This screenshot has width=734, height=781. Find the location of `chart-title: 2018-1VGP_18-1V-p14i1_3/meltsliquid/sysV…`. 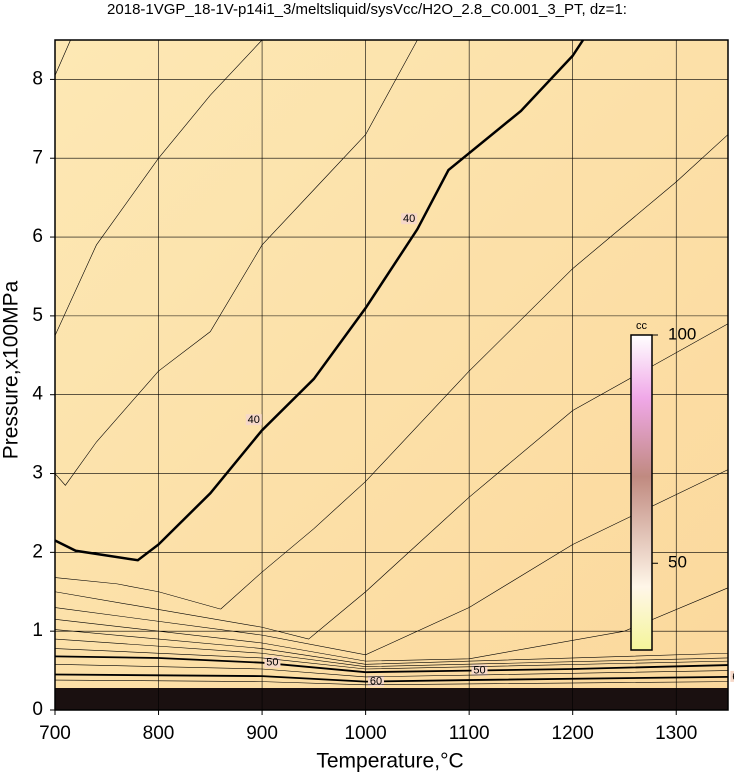

chart-title: 2018-1VGP_18-1V-p14i1_3/meltsliquid/sysV… is located at coordinates (367, 9).